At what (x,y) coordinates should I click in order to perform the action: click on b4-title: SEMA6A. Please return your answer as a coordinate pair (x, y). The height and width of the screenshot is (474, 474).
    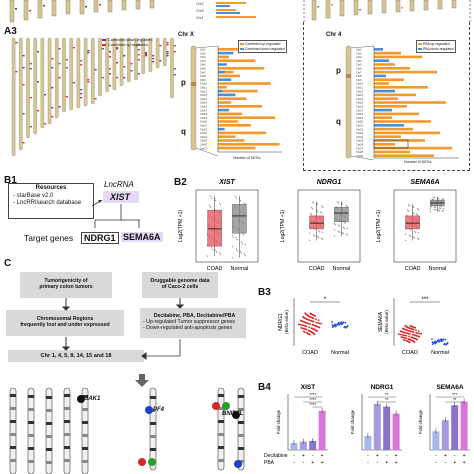
    Looking at the image, I should click on (449, 387).